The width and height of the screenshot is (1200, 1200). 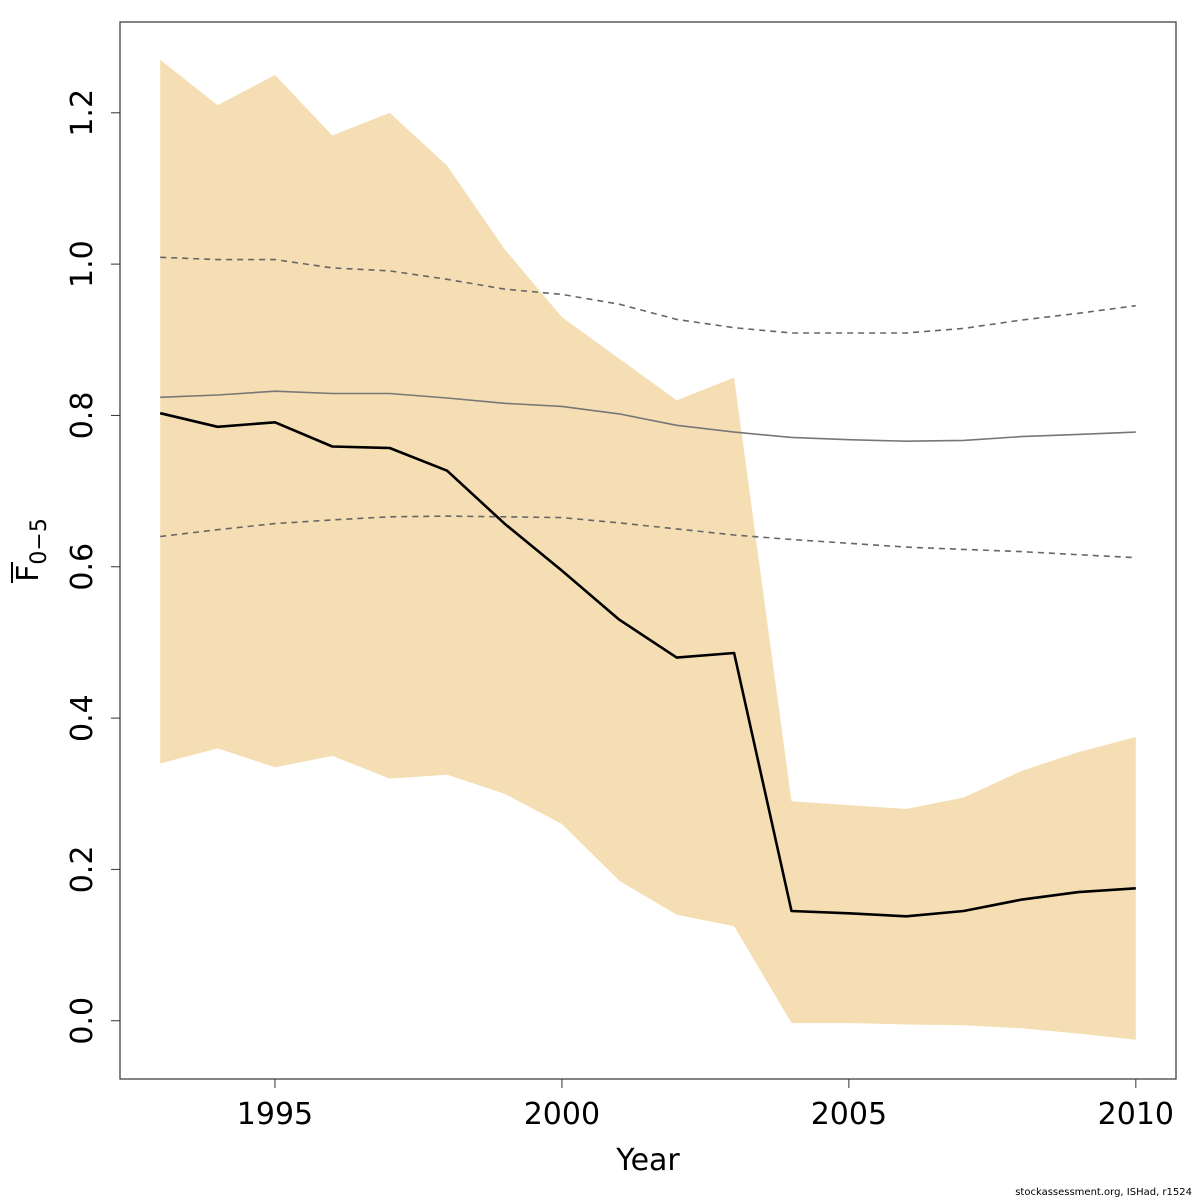 What do you see at coordinates (82, 264) in the screenshot?
I see `y-tick-label: 1.0` at bounding box center [82, 264].